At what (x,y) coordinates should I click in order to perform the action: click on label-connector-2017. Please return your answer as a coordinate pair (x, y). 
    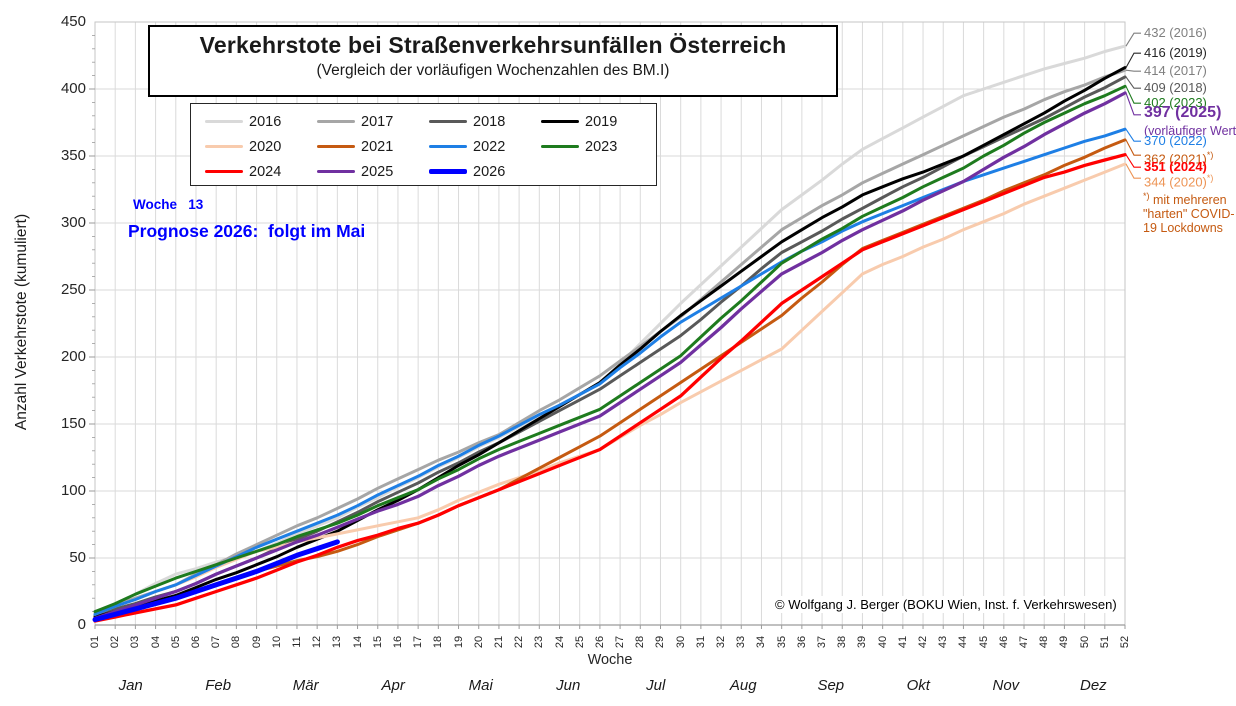
    Looking at the image, I should click on (1133, 70).